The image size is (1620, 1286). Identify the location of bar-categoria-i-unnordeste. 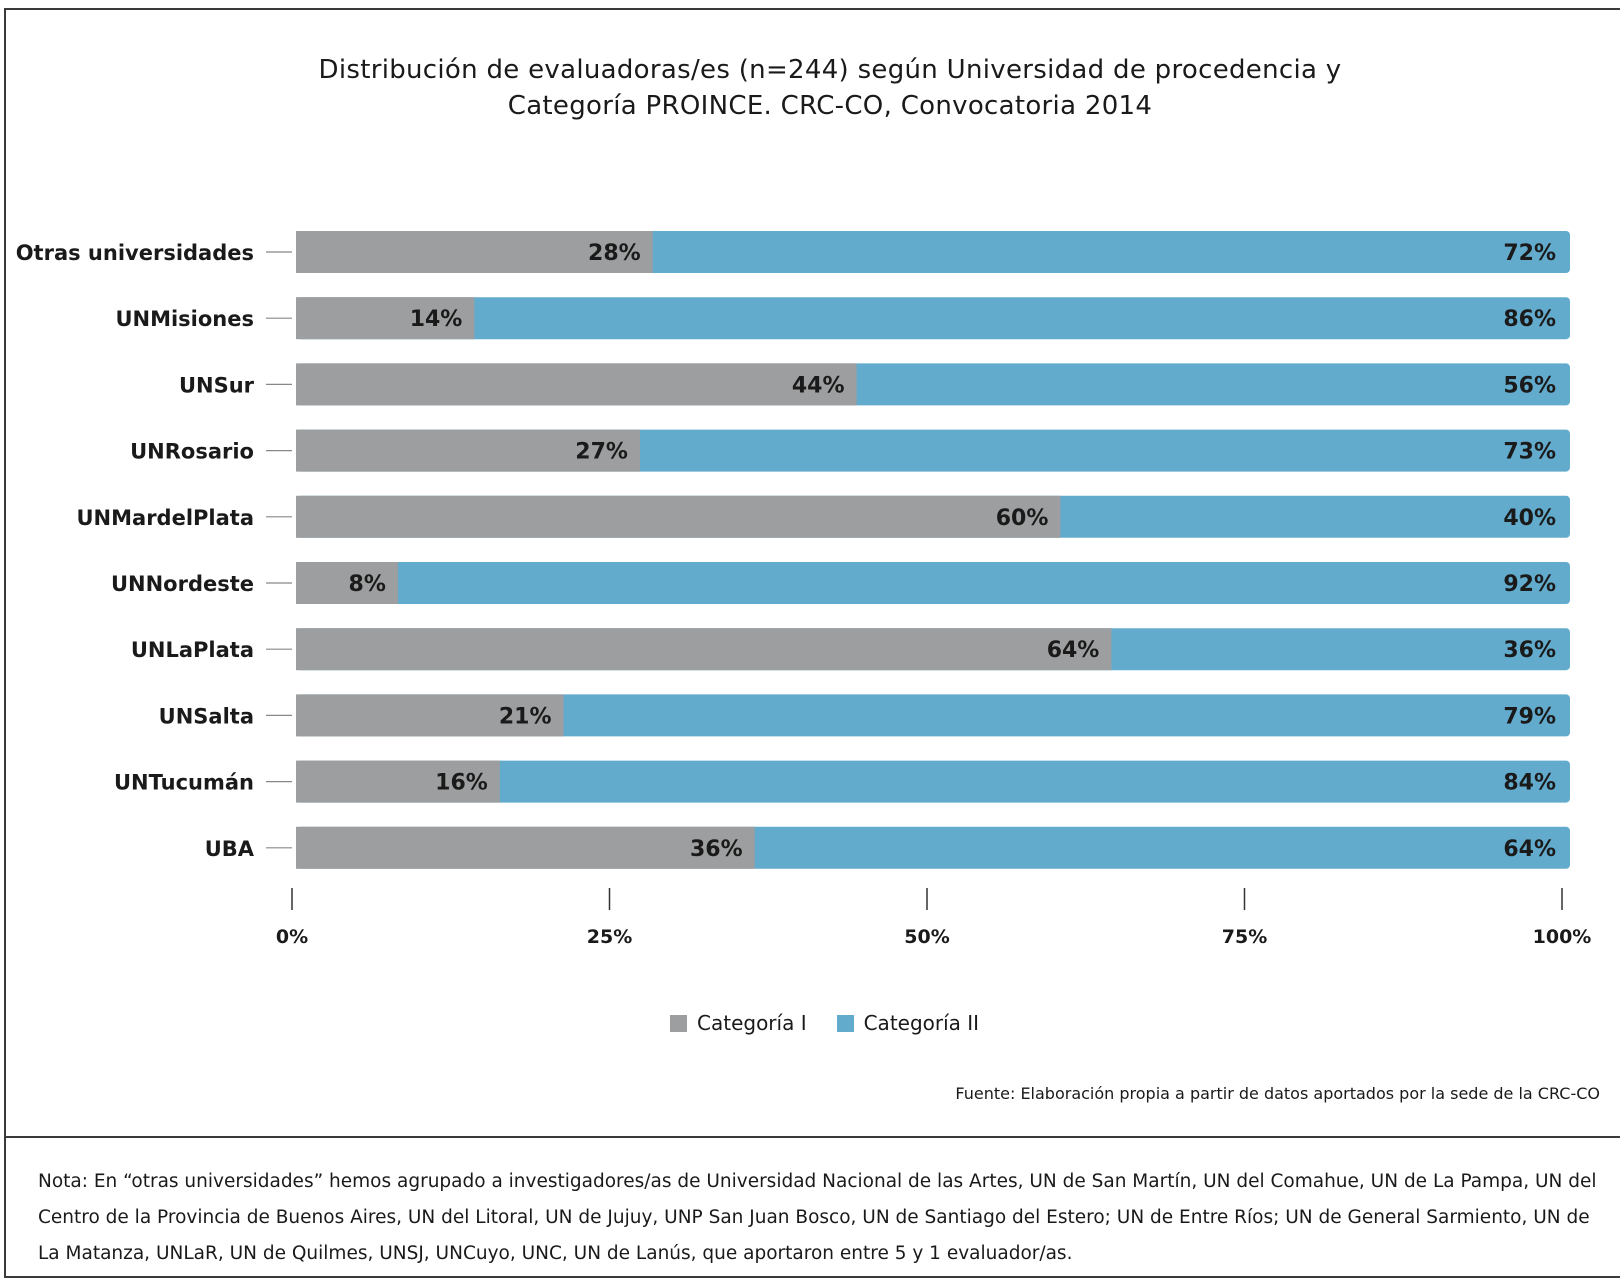
(347, 583).